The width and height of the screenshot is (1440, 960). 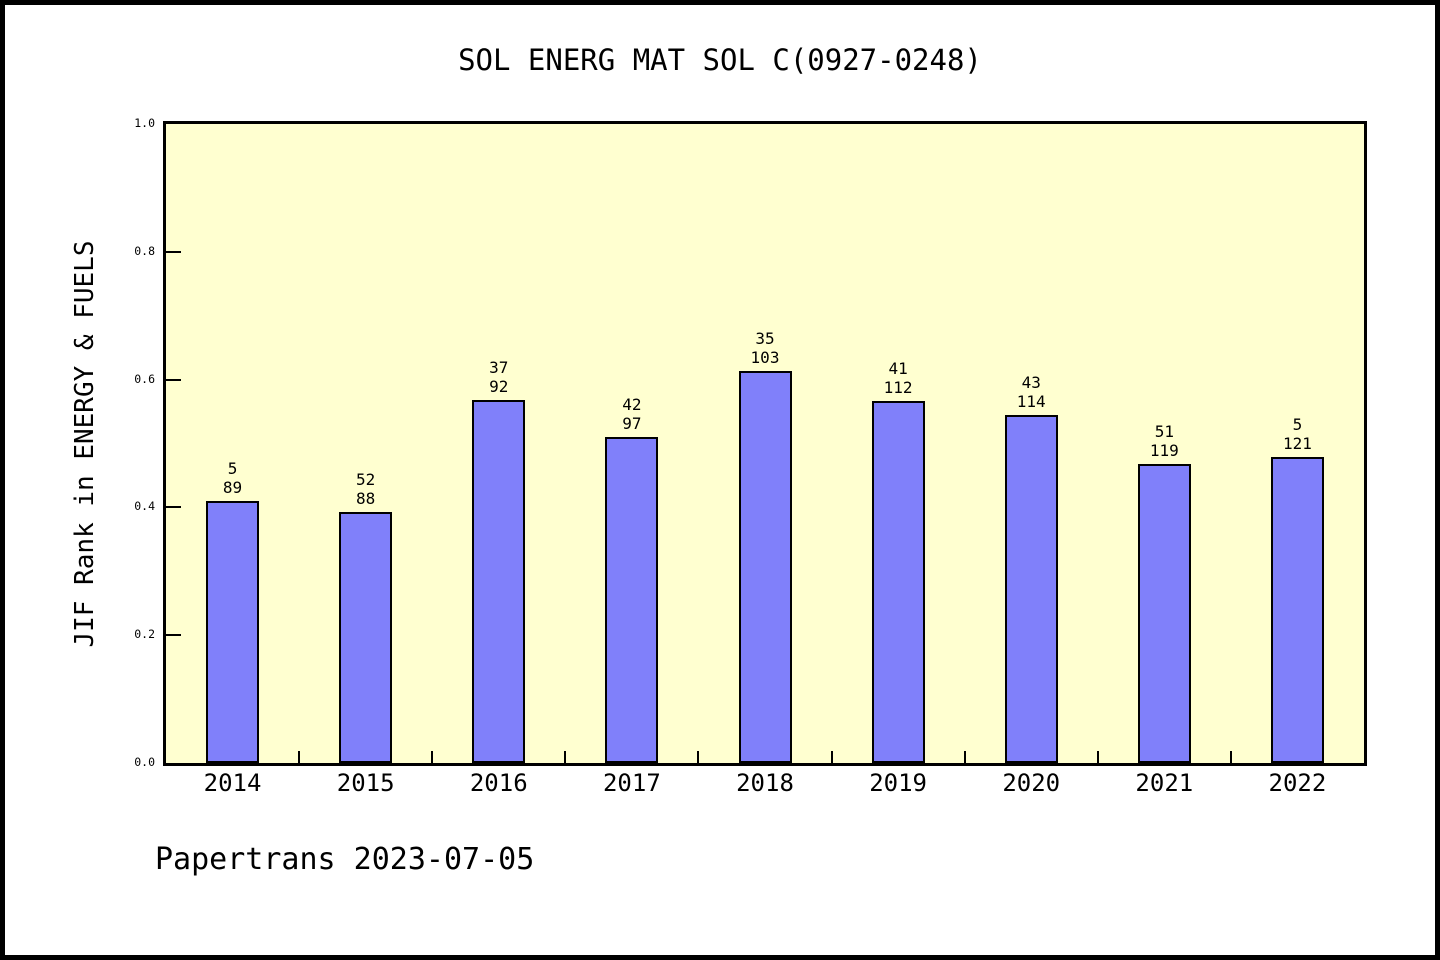 I want to click on y-tick-label: 0.2, so click(x=144, y=634).